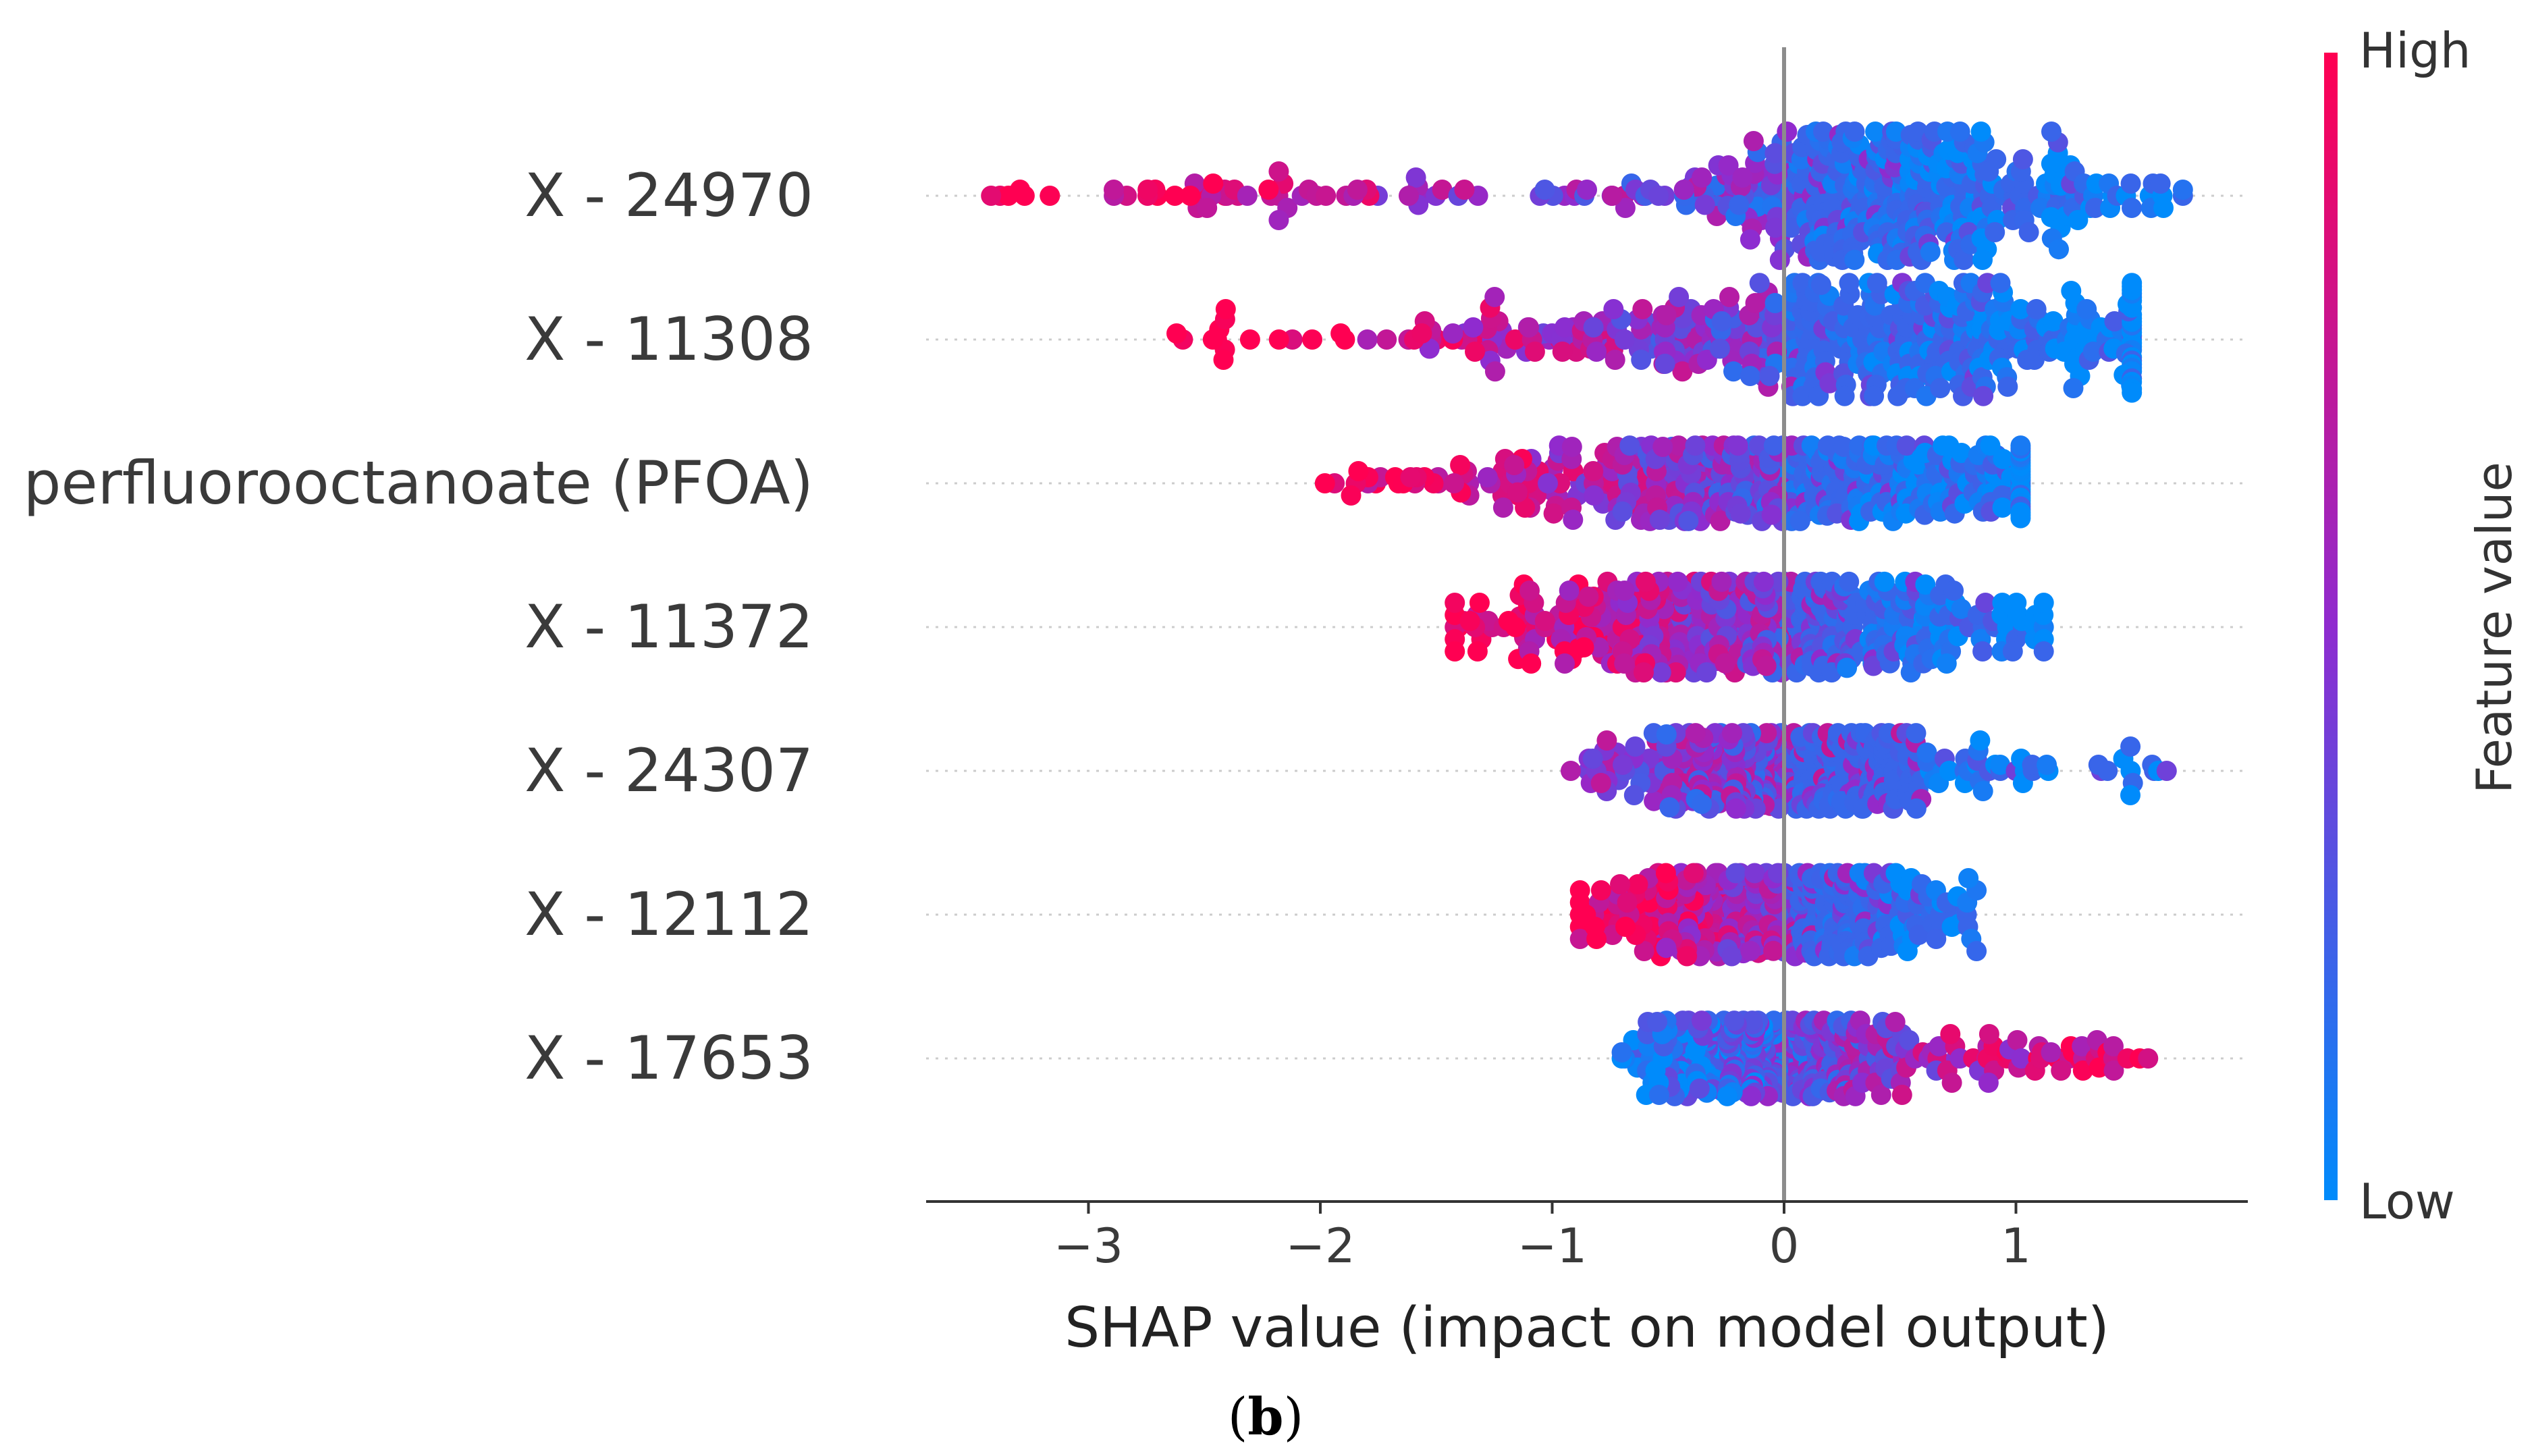 This screenshot has width=2532, height=1456. I want to click on feature-label: X - 24307, so click(668, 771).